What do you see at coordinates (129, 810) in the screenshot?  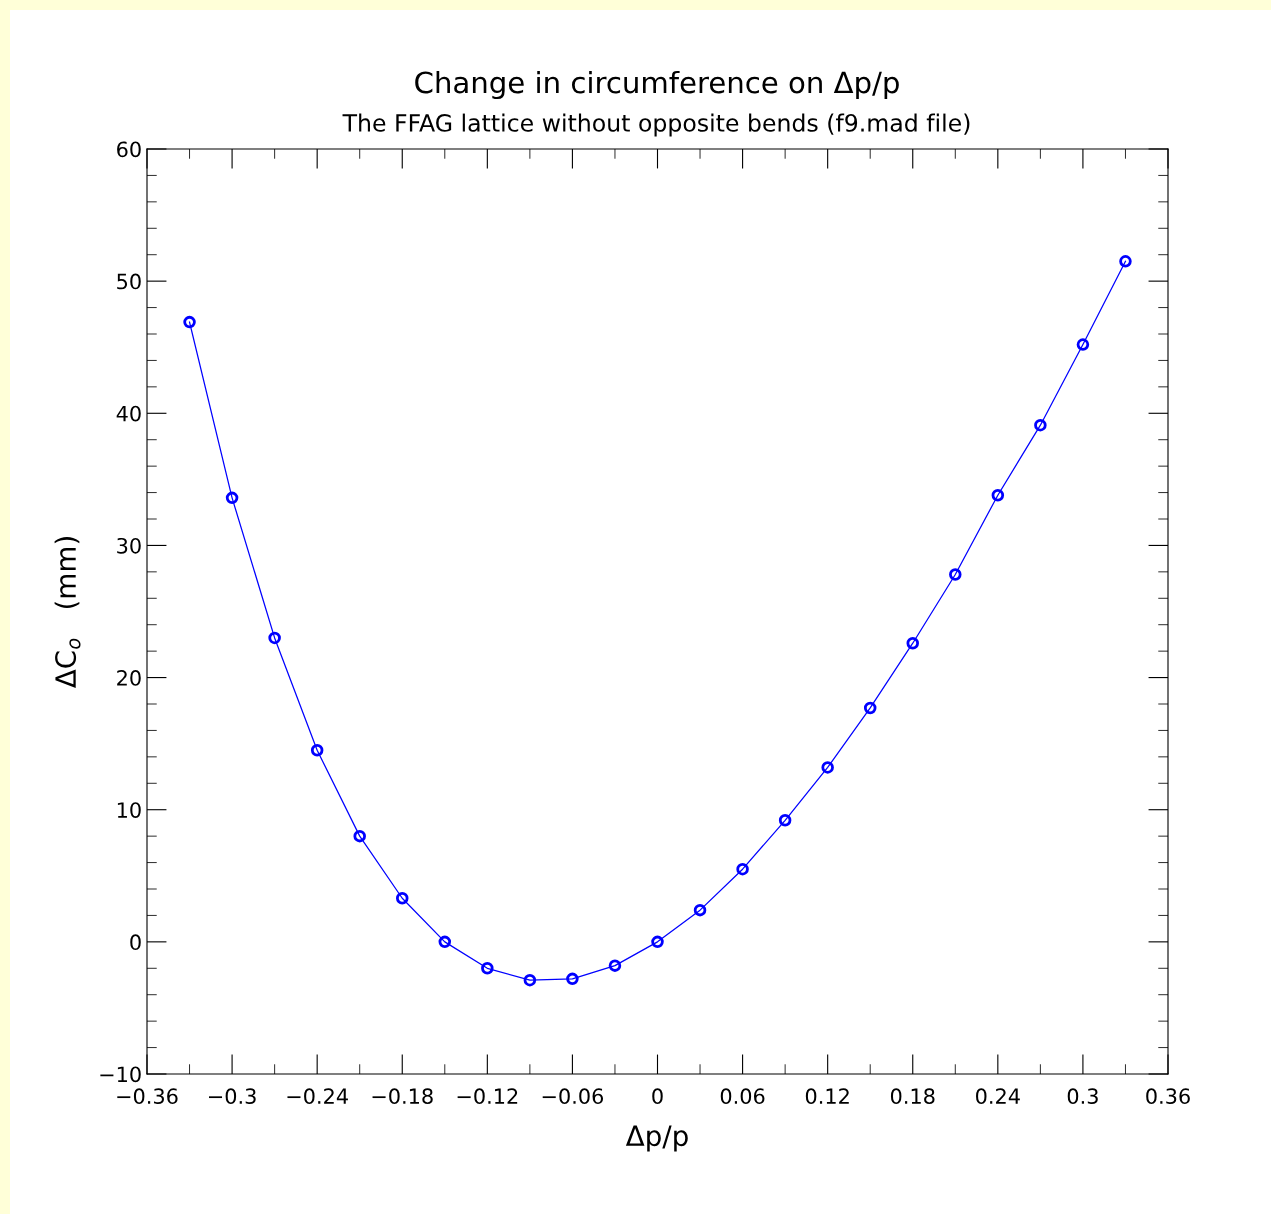 I see `y-tick-label: 10` at bounding box center [129, 810].